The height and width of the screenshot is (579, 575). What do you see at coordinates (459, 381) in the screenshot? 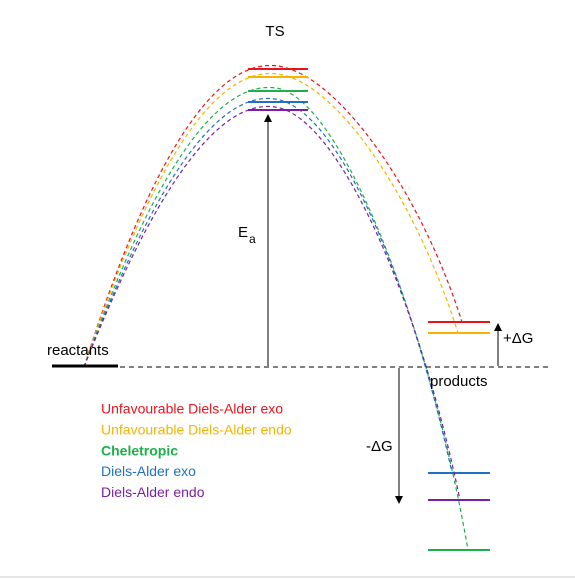
I see `products-label: products` at bounding box center [459, 381].